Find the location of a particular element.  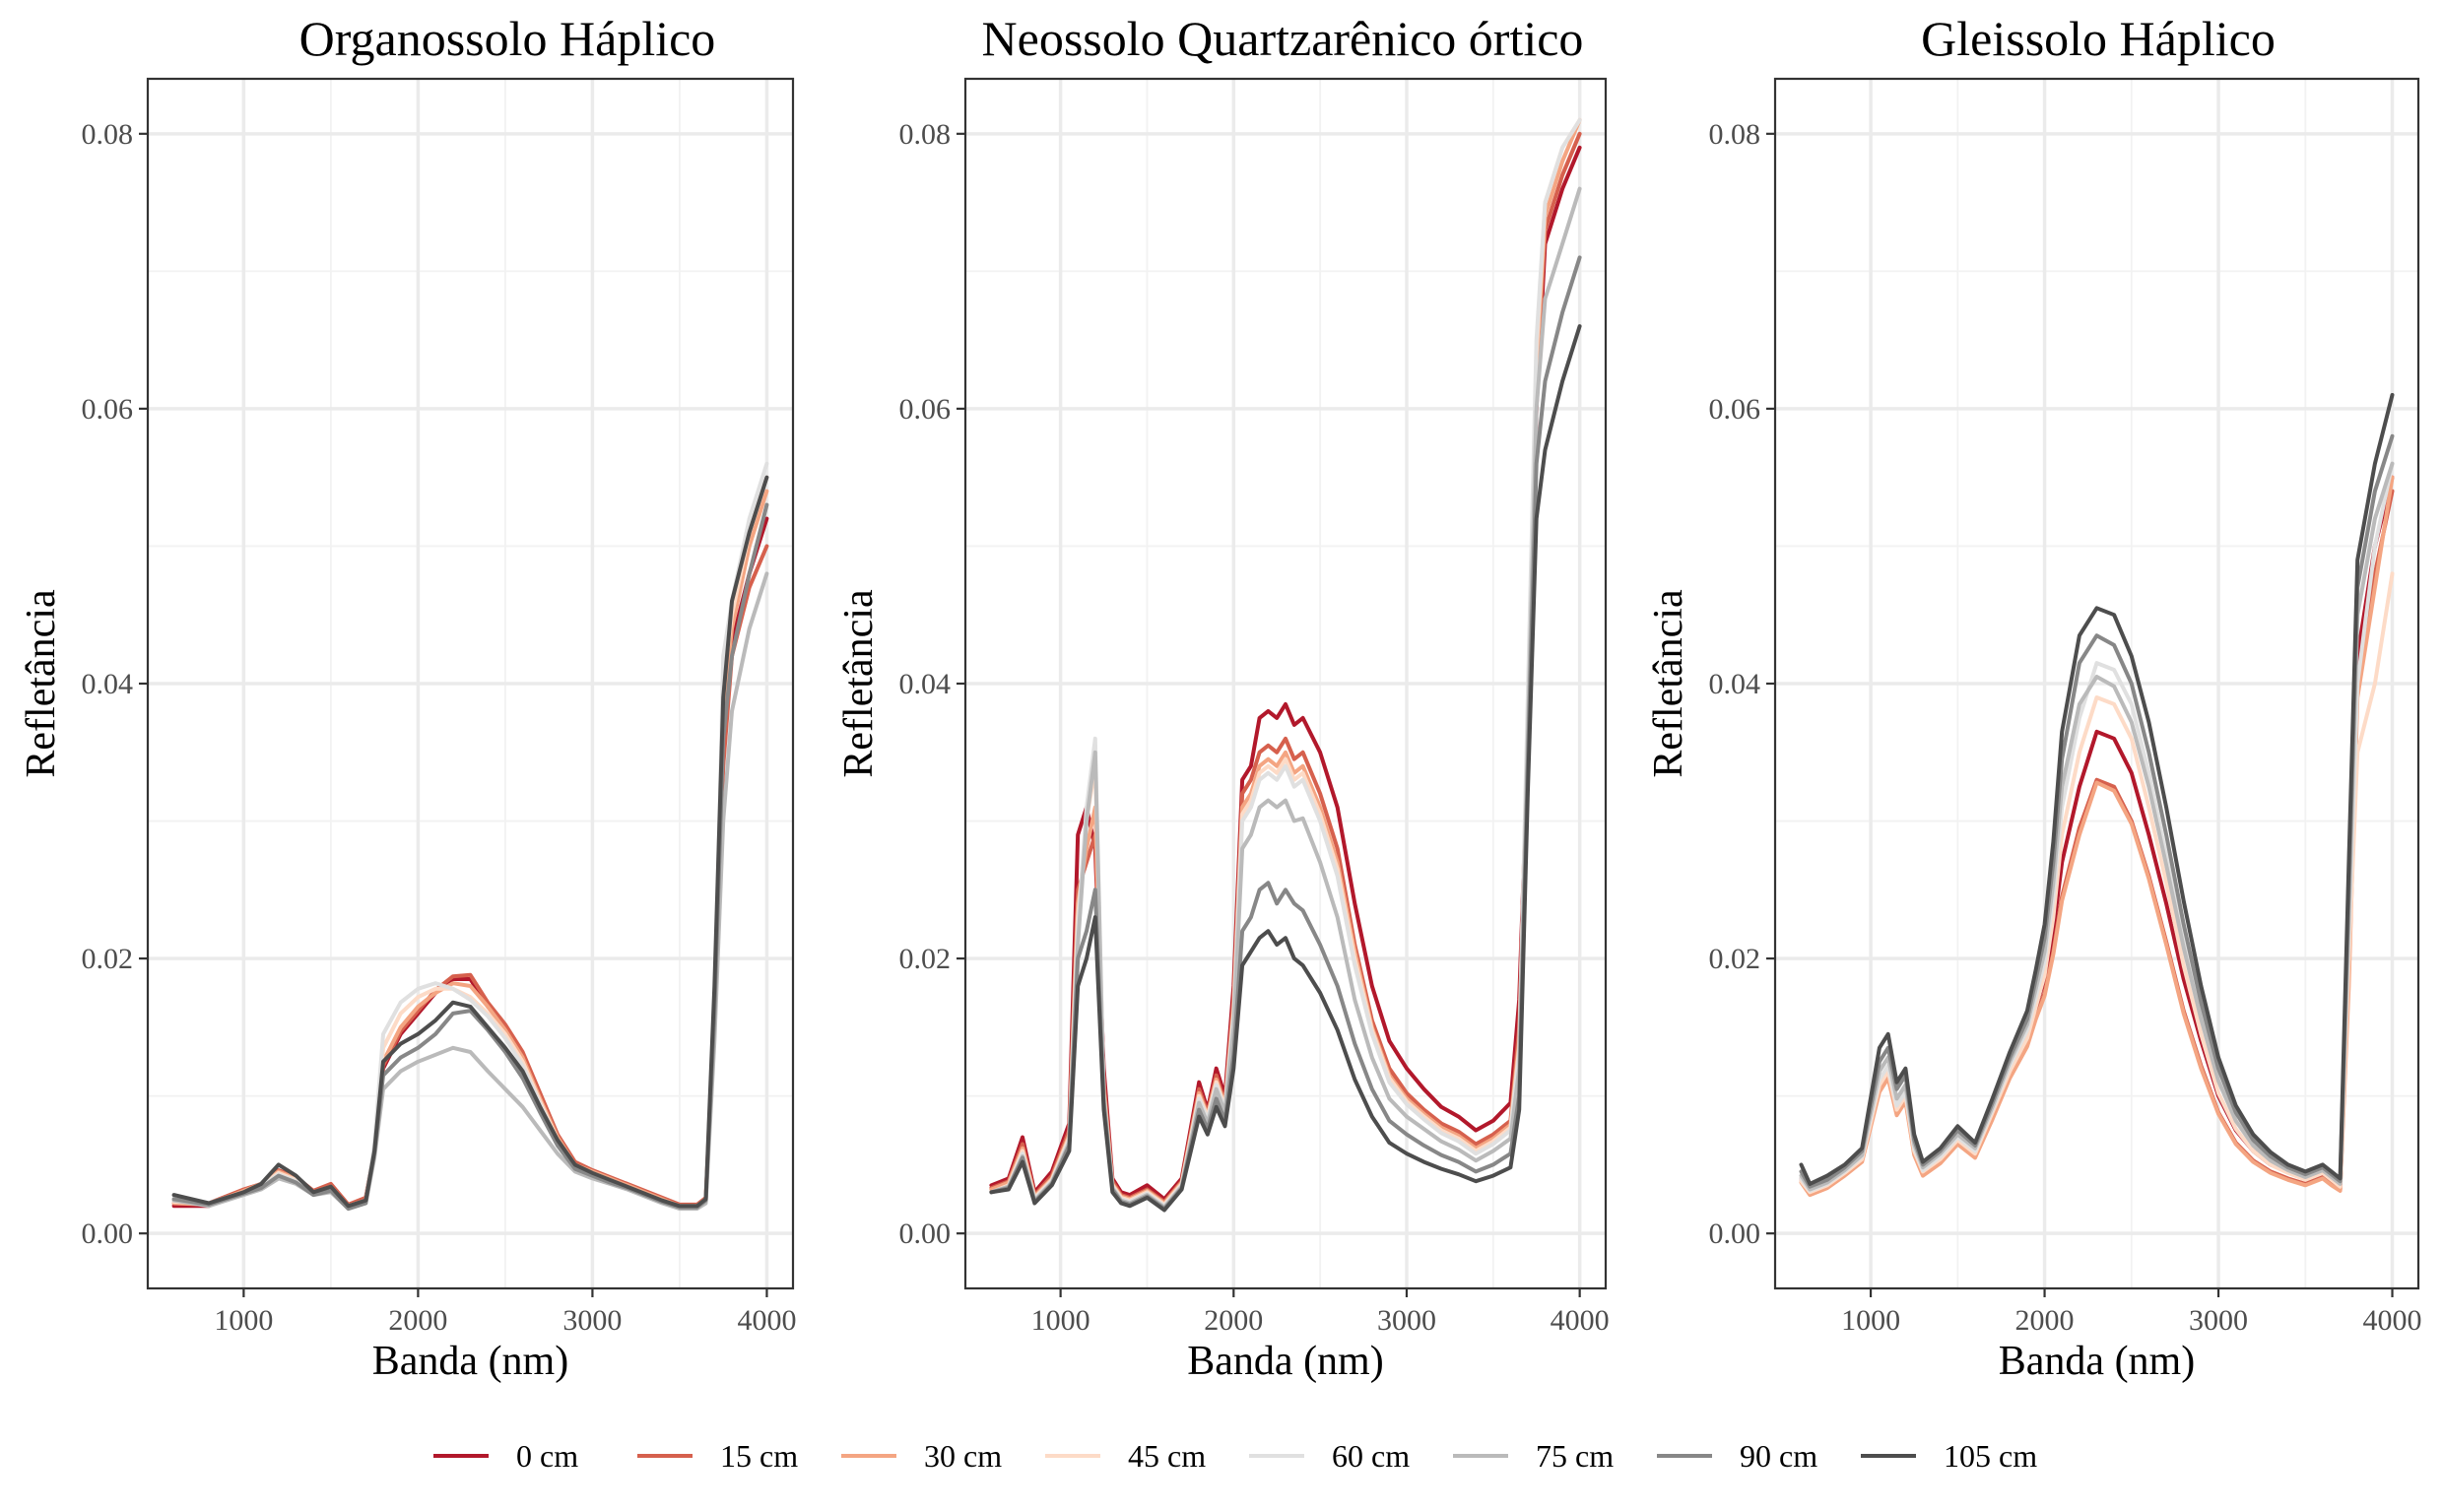

legend-item: 45 cm is located at coordinates (1125, 1456).